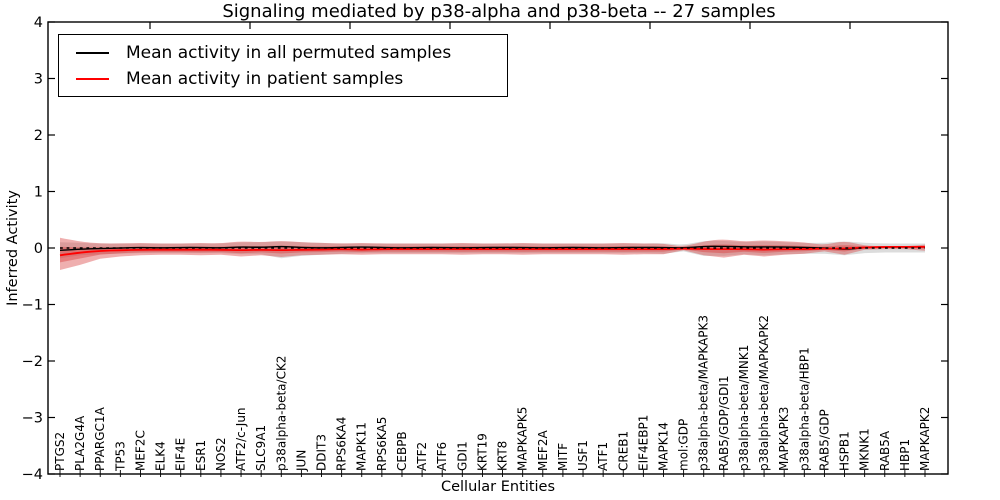 This screenshot has height=500, width=1000. Describe the element at coordinates (563, 457) in the screenshot. I see `category-label: MITF` at that location.